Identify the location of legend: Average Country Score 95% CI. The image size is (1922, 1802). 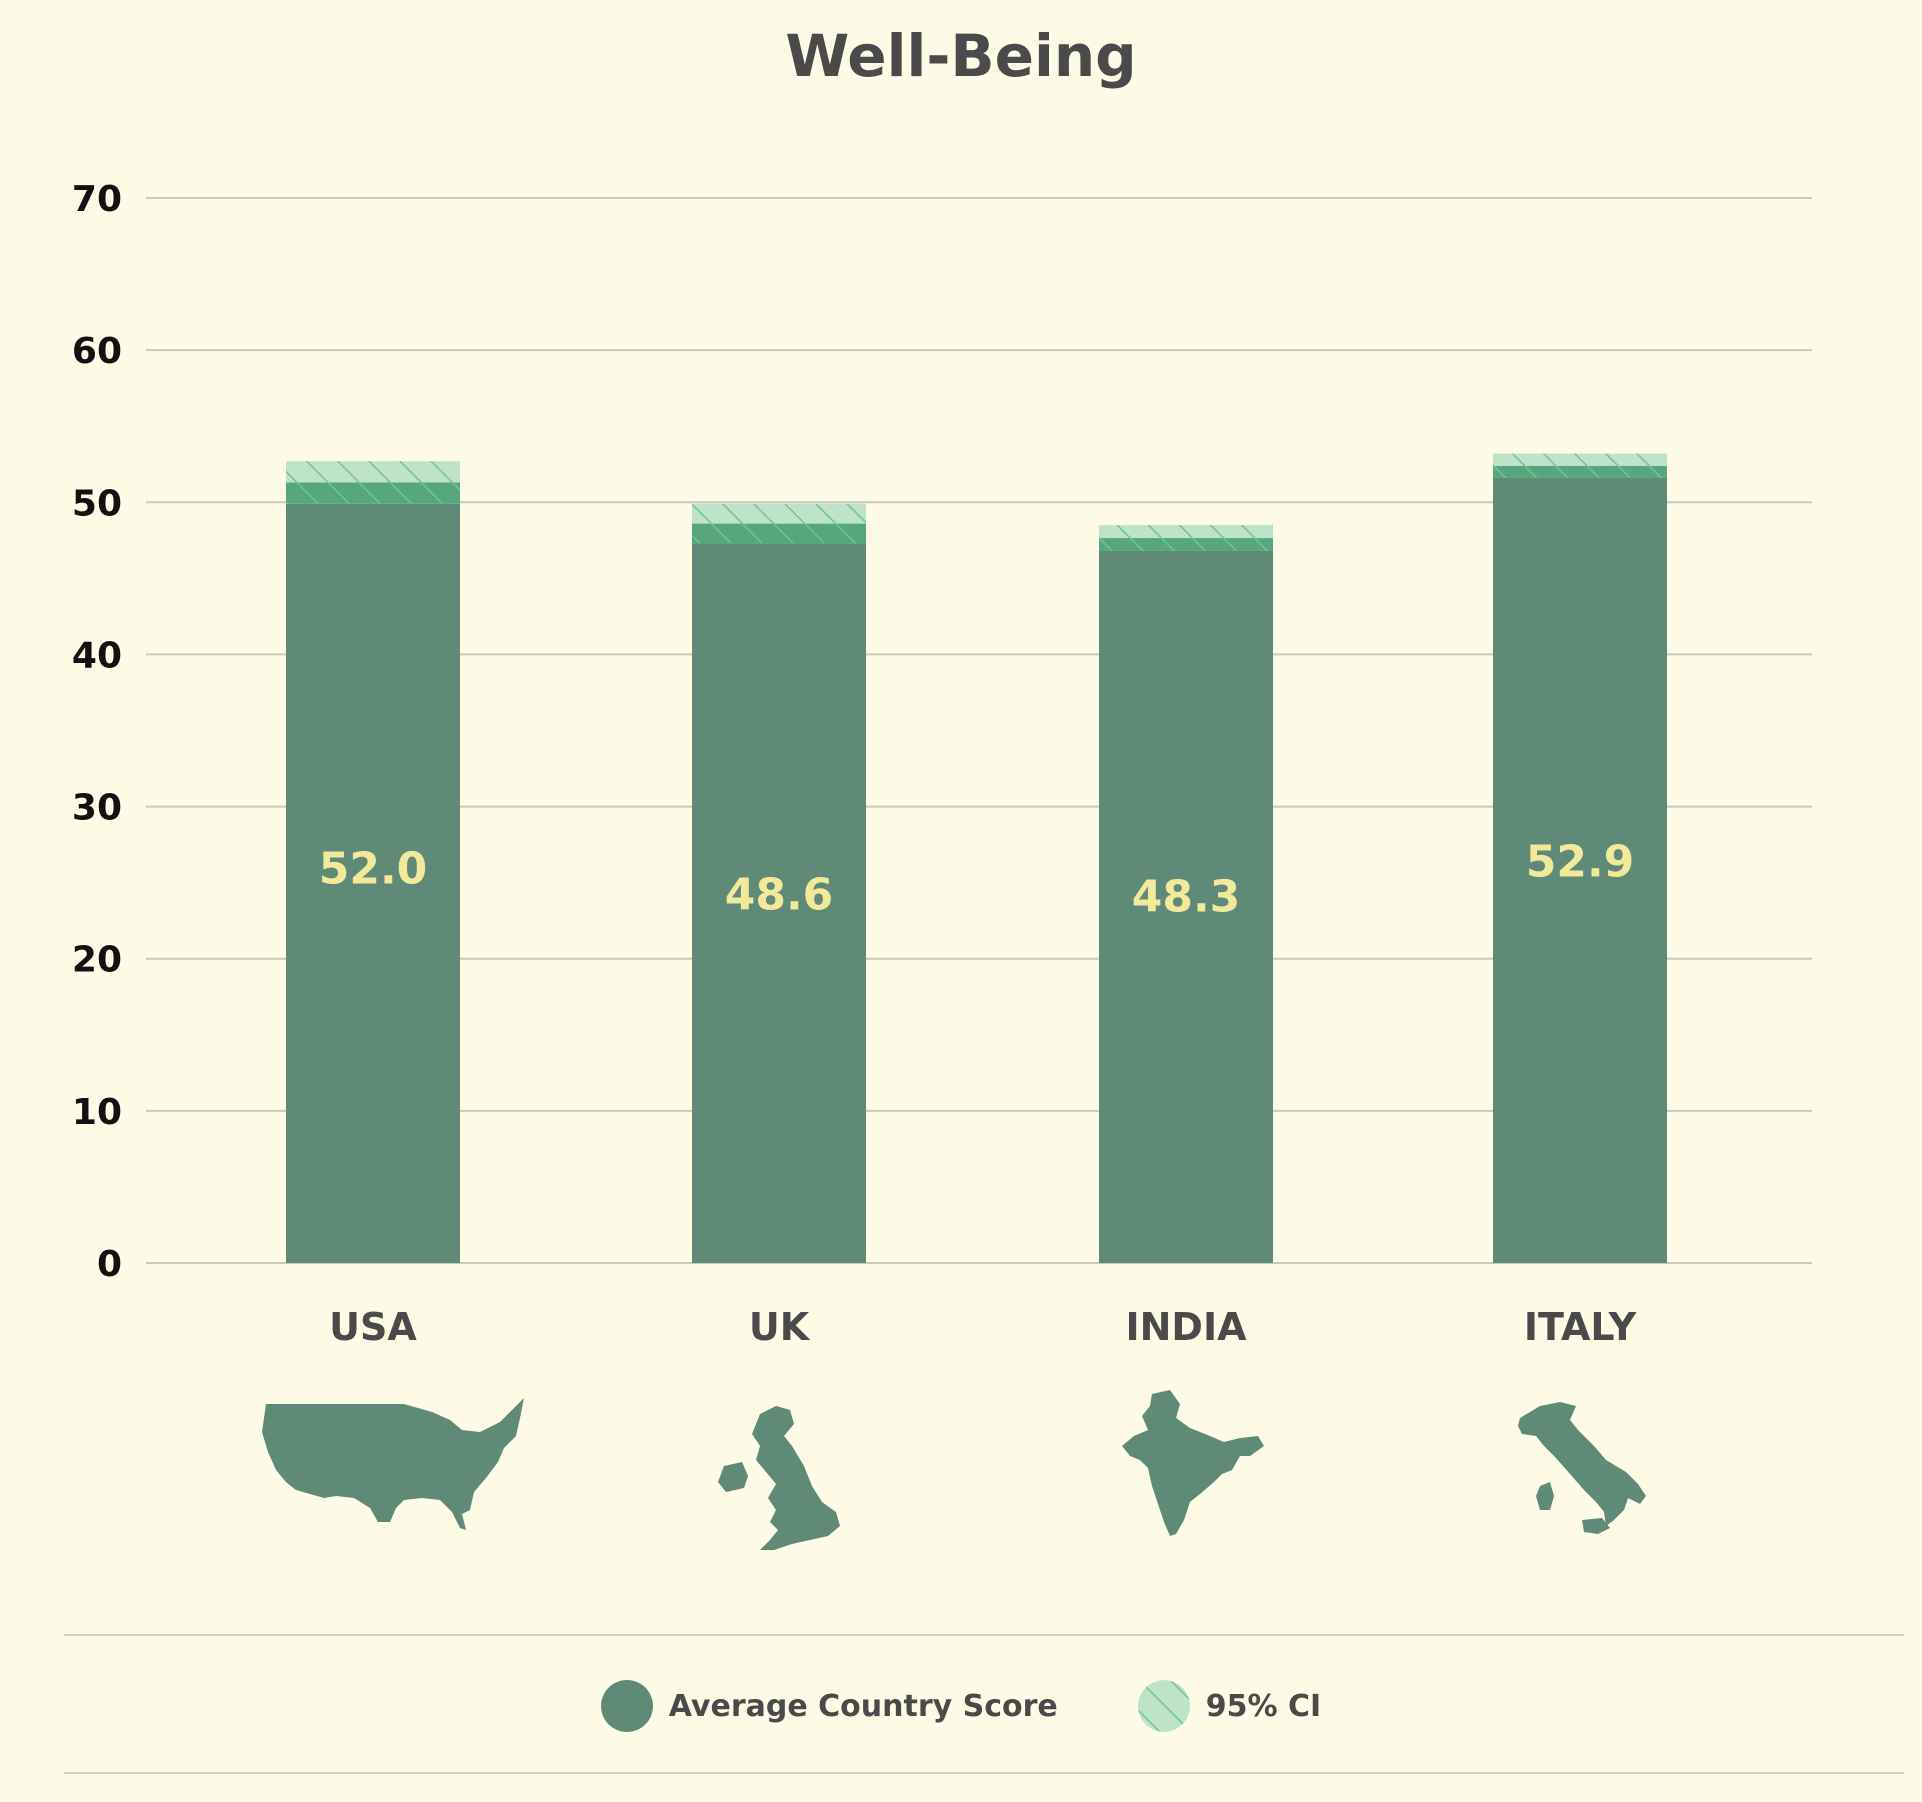
(961, 1706).